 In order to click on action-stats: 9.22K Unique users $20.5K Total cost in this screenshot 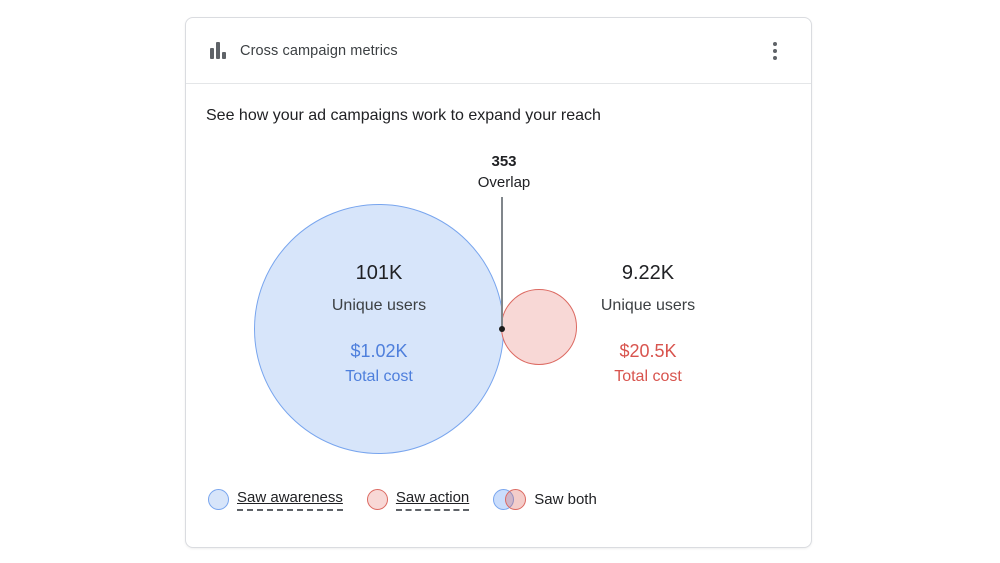, I will do `click(648, 324)`.